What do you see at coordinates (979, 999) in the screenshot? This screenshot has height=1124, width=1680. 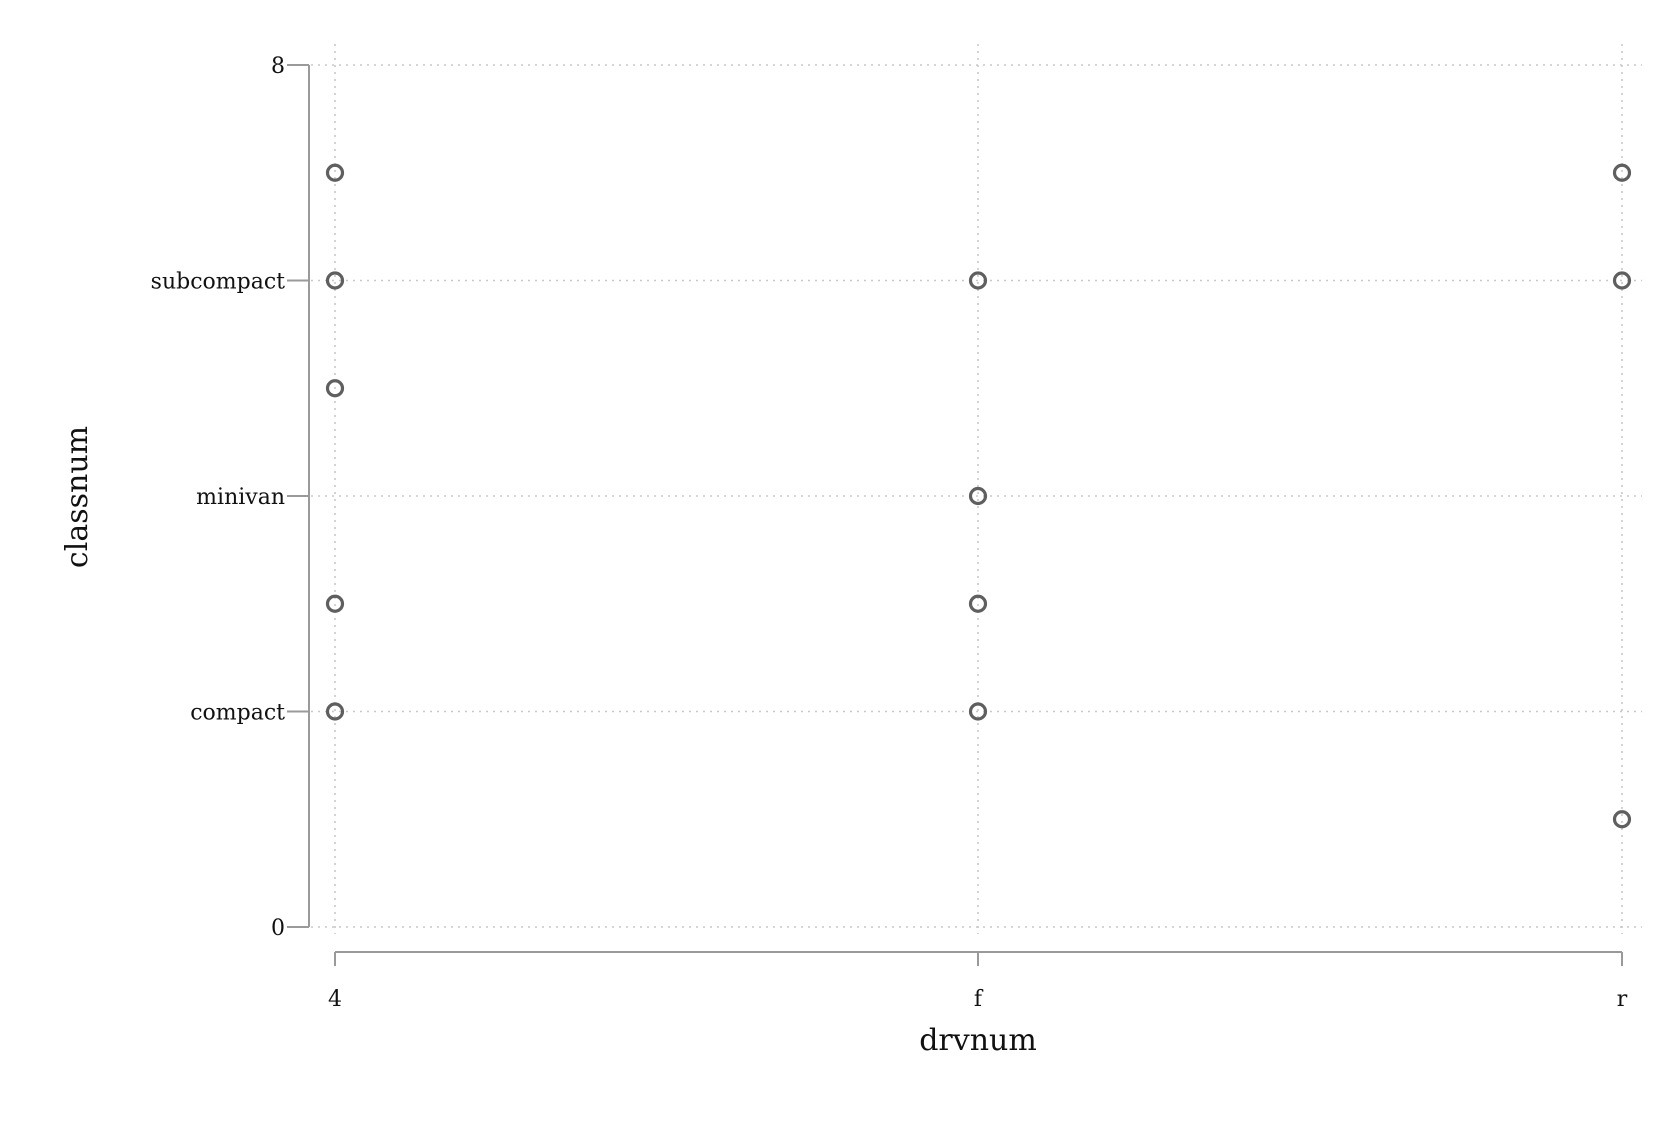 I see `x-tick-label: f` at bounding box center [979, 999].